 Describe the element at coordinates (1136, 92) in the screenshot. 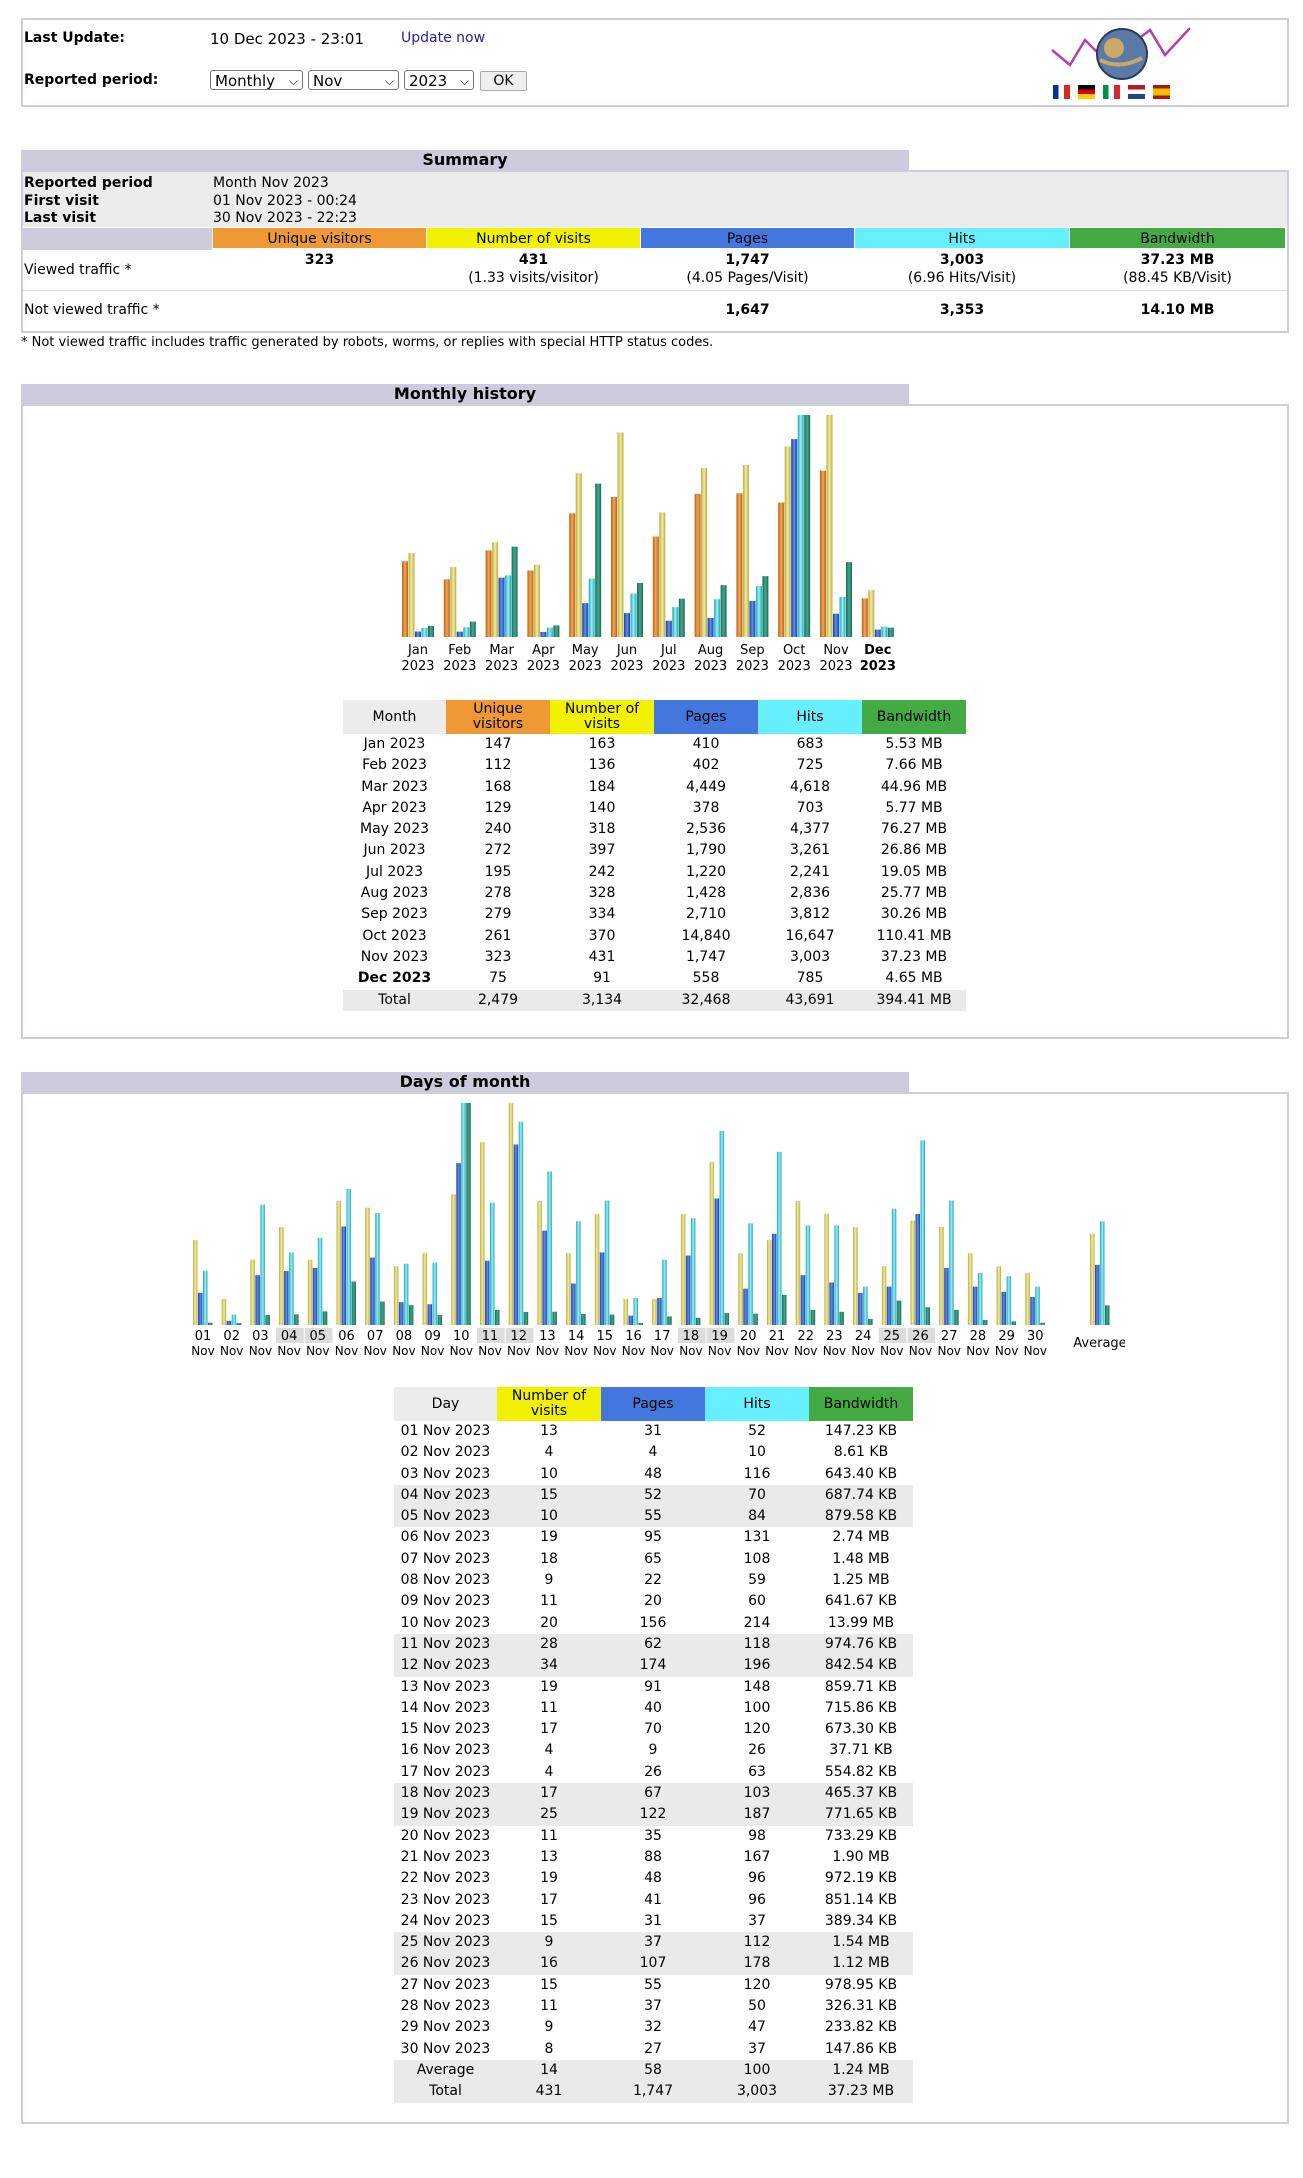

I see `nl-flag-icon` at that location.